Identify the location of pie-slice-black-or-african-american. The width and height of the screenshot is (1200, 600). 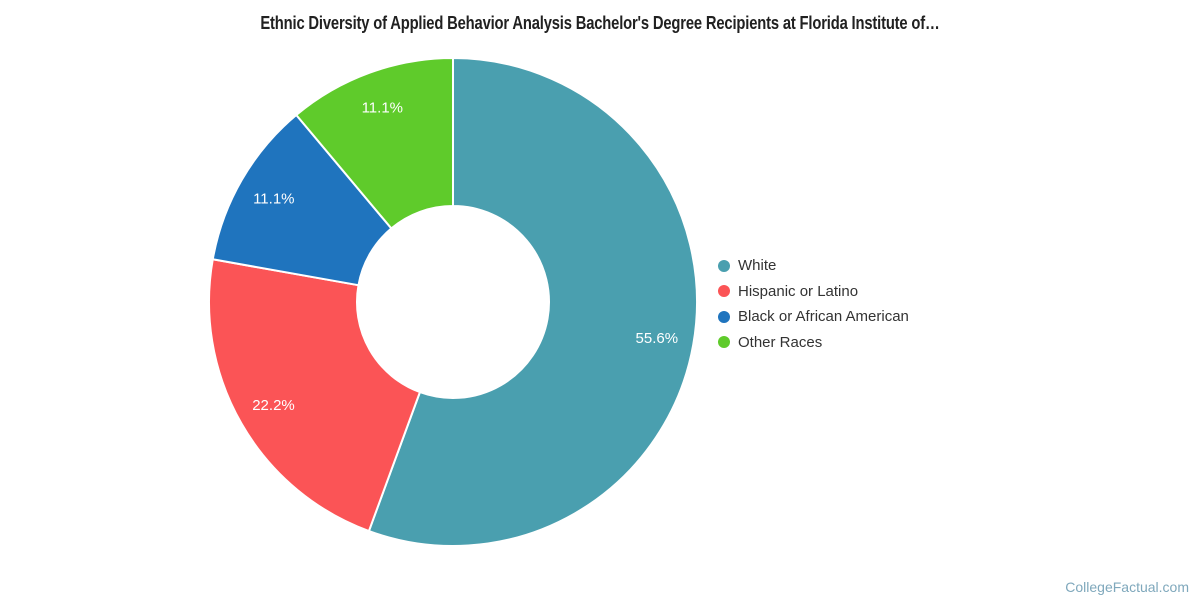
(302, 200).